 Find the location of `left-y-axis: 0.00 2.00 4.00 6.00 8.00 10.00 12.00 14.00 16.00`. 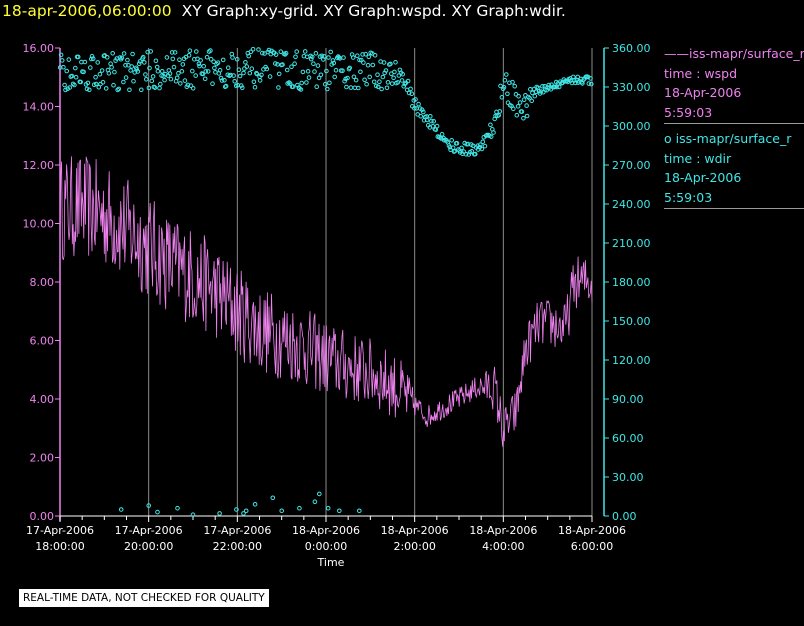

left-y-axis: 0.00 2.00 4.00 6.00 8.00 10.00 12.00 14.00 16.00 is located at coordinates (42, 282).